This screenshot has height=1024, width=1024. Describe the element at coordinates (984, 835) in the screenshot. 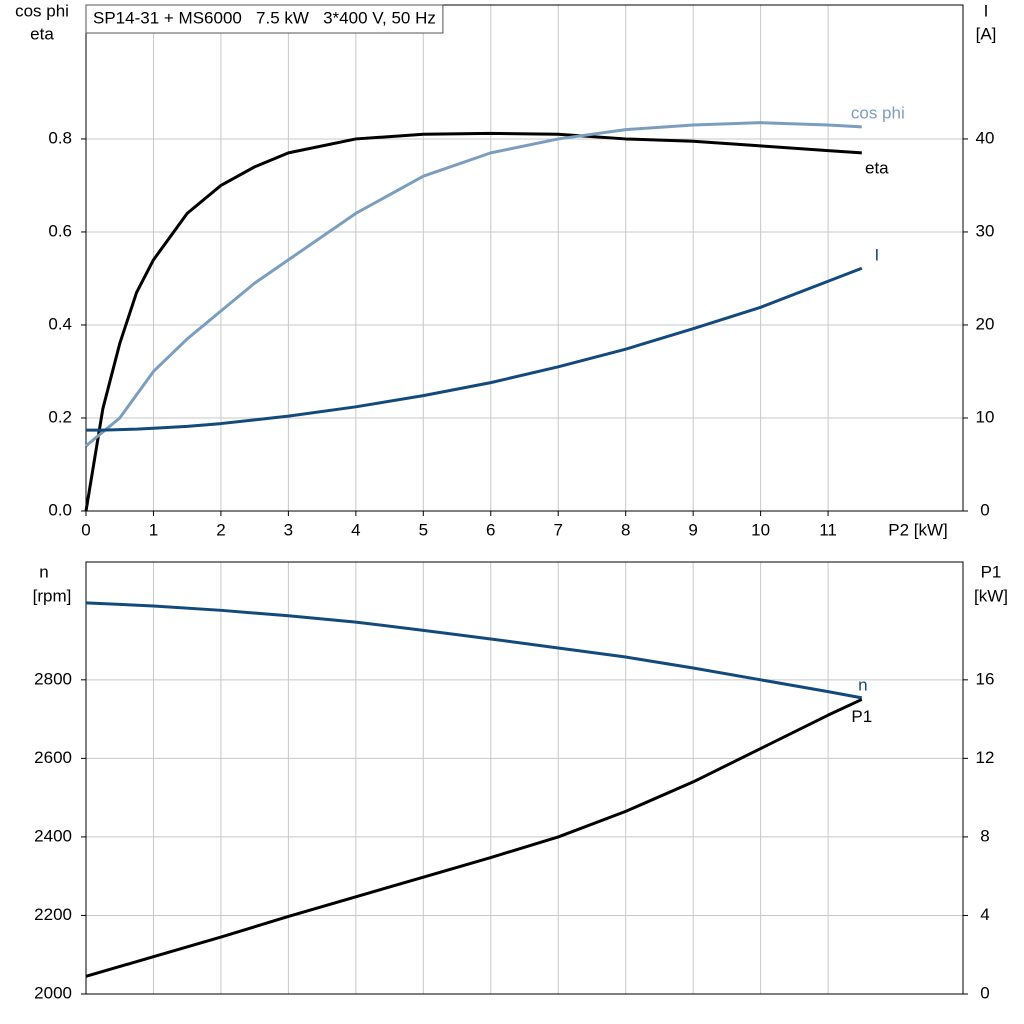

I see `y2-tick-label: 8` at that location.